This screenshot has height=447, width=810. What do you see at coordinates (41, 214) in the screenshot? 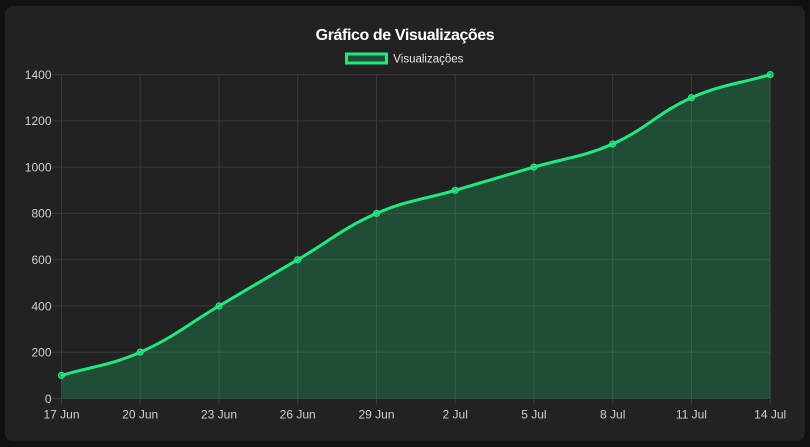
I see `svg-text: 800` at bounding box center [41, 214].